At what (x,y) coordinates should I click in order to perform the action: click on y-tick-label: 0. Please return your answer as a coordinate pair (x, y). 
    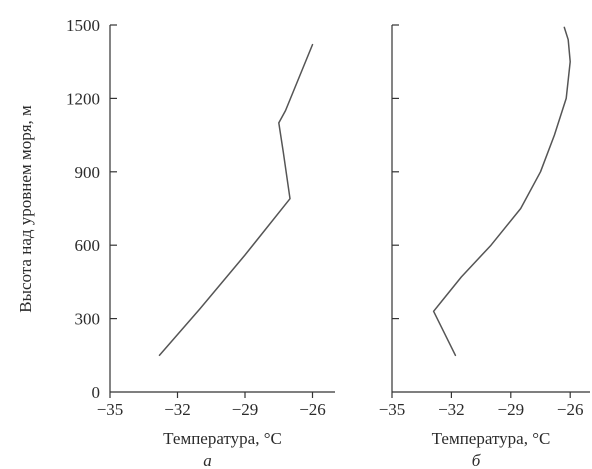
    Looking at the image, I should click on (96, 392).